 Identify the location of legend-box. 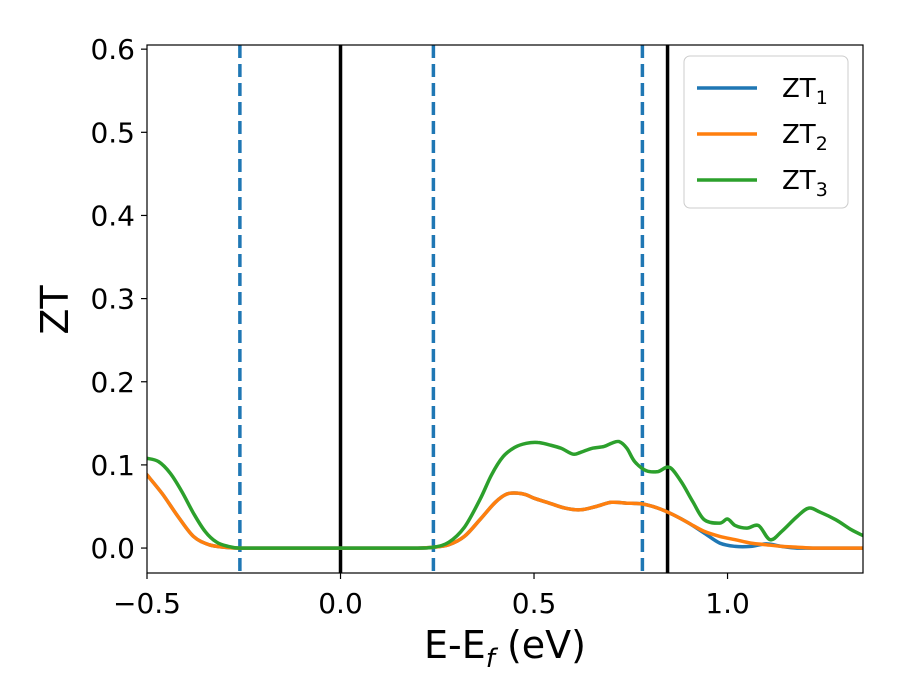
(766, 132).